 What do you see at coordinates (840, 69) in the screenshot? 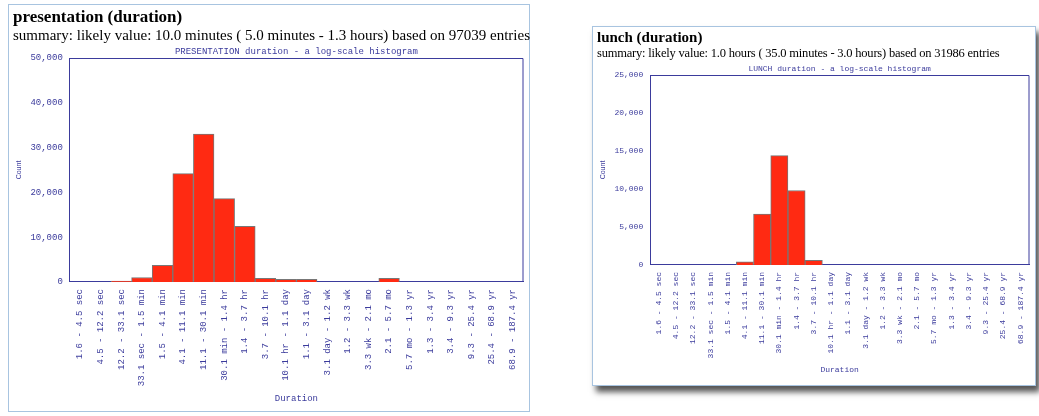
I see `text: LUNCH duration - a log-scale histogram` at bounding box center [840, 69].